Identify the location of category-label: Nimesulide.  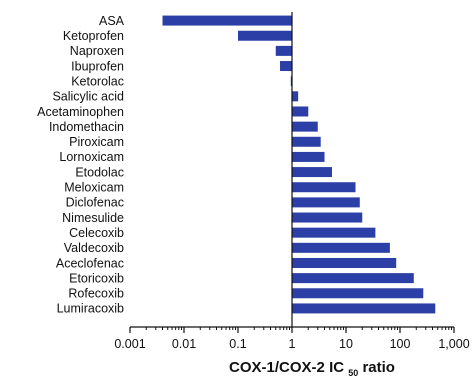
(93, 218).